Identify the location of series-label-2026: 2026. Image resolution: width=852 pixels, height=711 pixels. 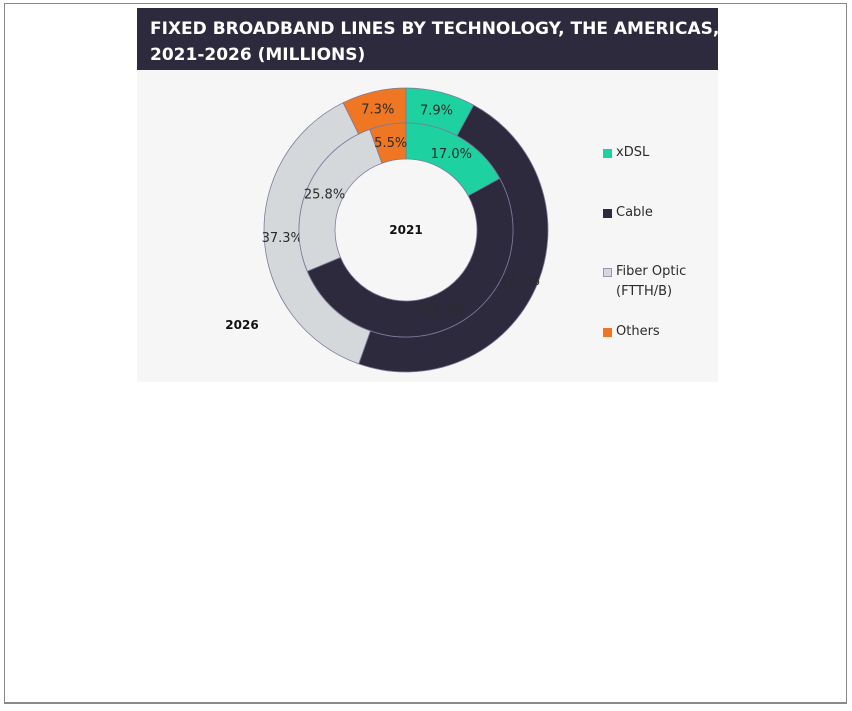
(241, 325).